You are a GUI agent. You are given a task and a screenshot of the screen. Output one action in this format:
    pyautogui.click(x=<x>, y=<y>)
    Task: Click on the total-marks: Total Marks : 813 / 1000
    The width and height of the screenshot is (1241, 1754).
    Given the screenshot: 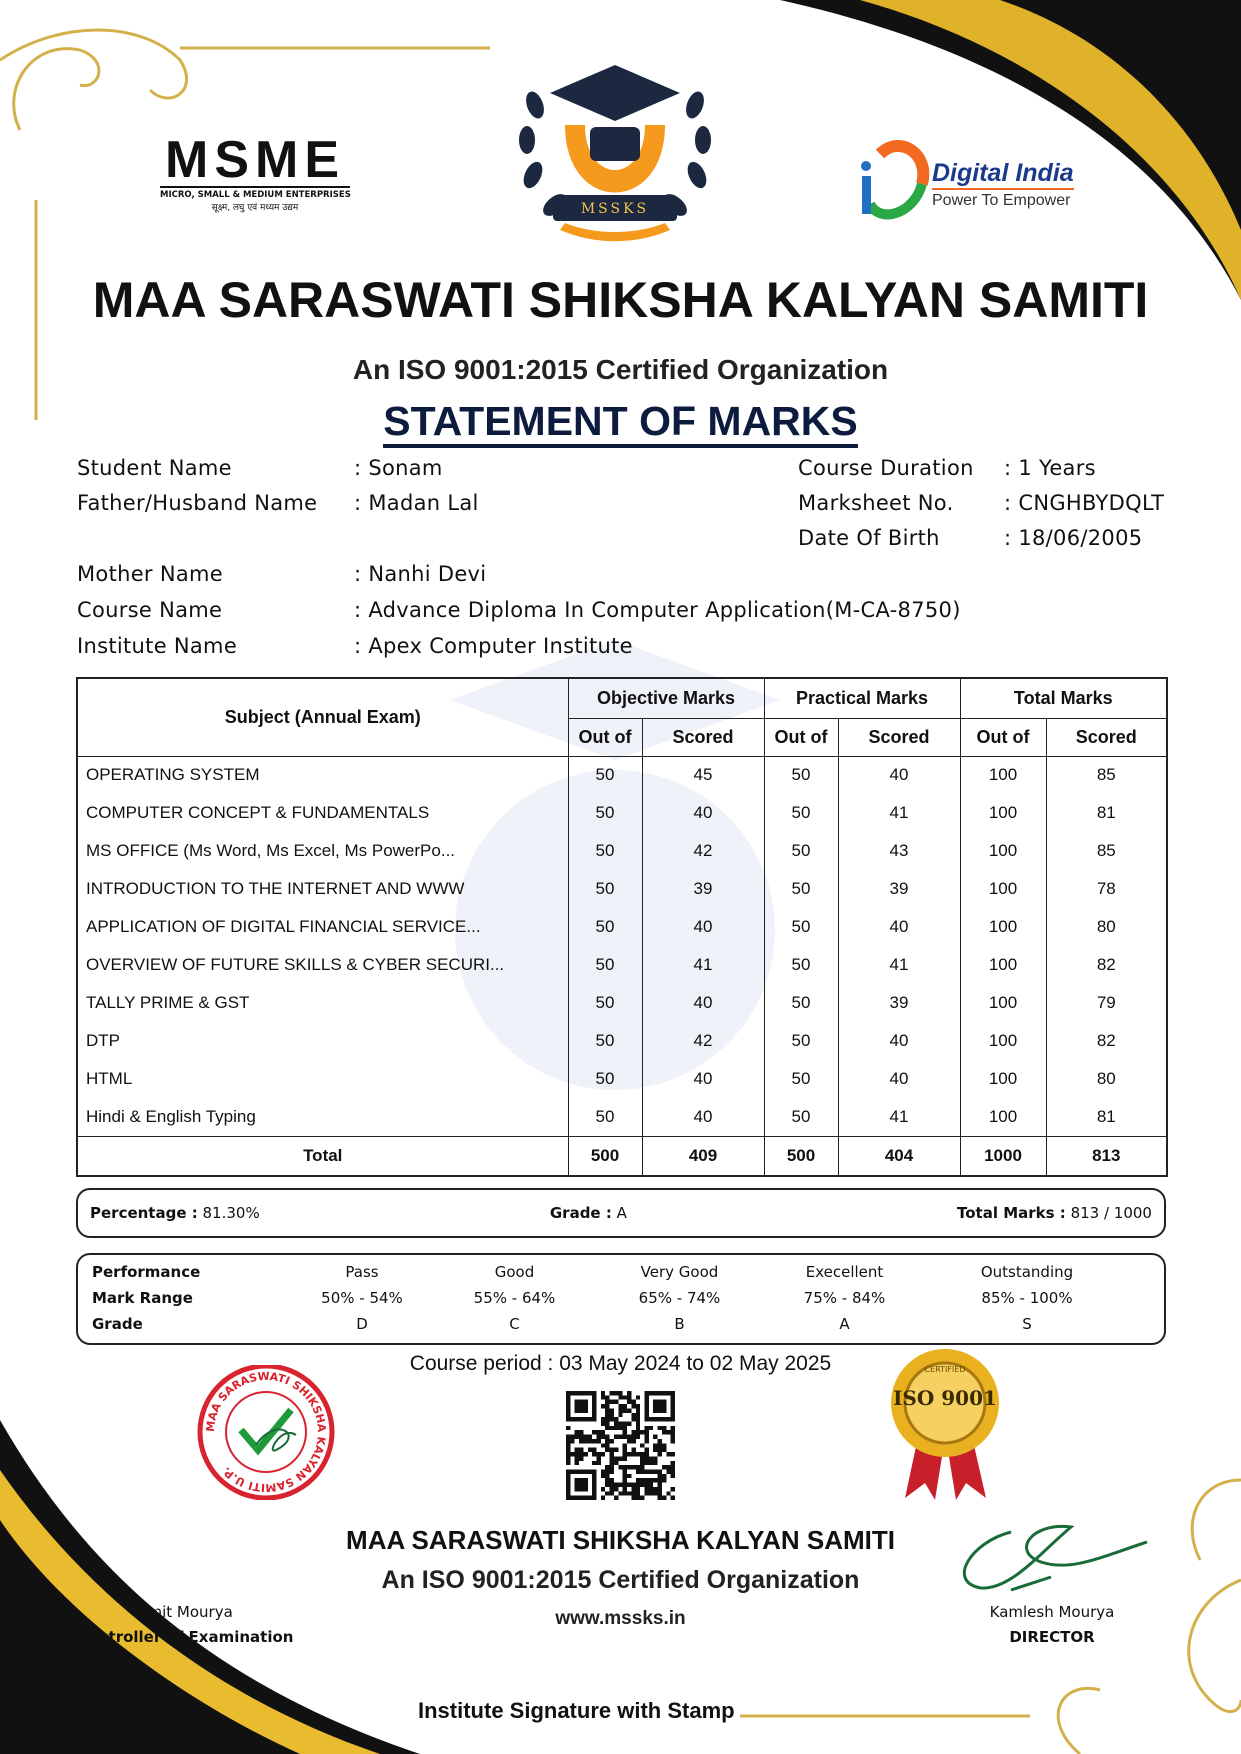 What is the action you would take?
    pyautogui.click(x=1054, y=1213)
    